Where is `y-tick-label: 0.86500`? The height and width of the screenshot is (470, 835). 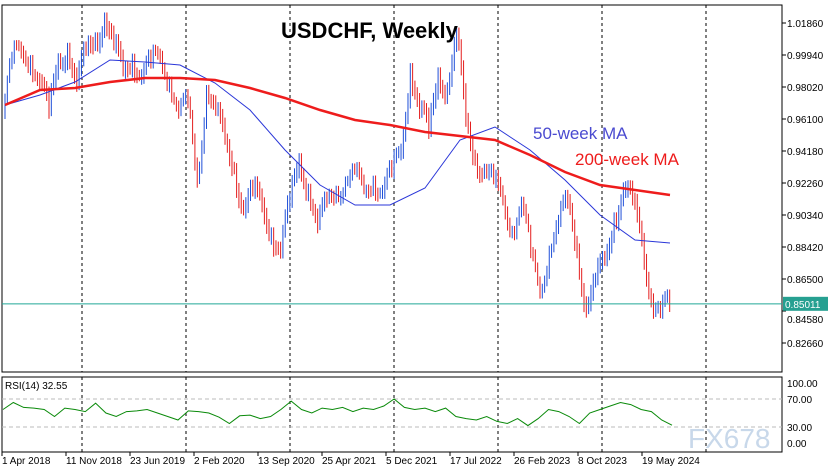
y-tick-label: 0.86500 is located at coordinates (805, 280).